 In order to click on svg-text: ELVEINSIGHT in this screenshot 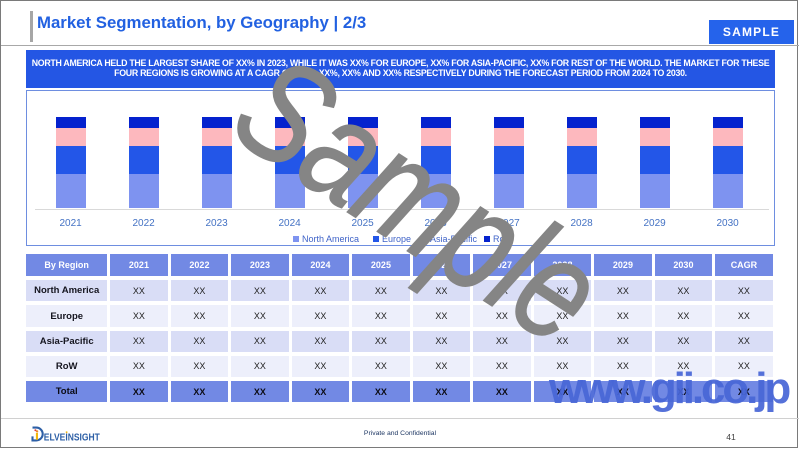, I will do `click(72, 437)`.